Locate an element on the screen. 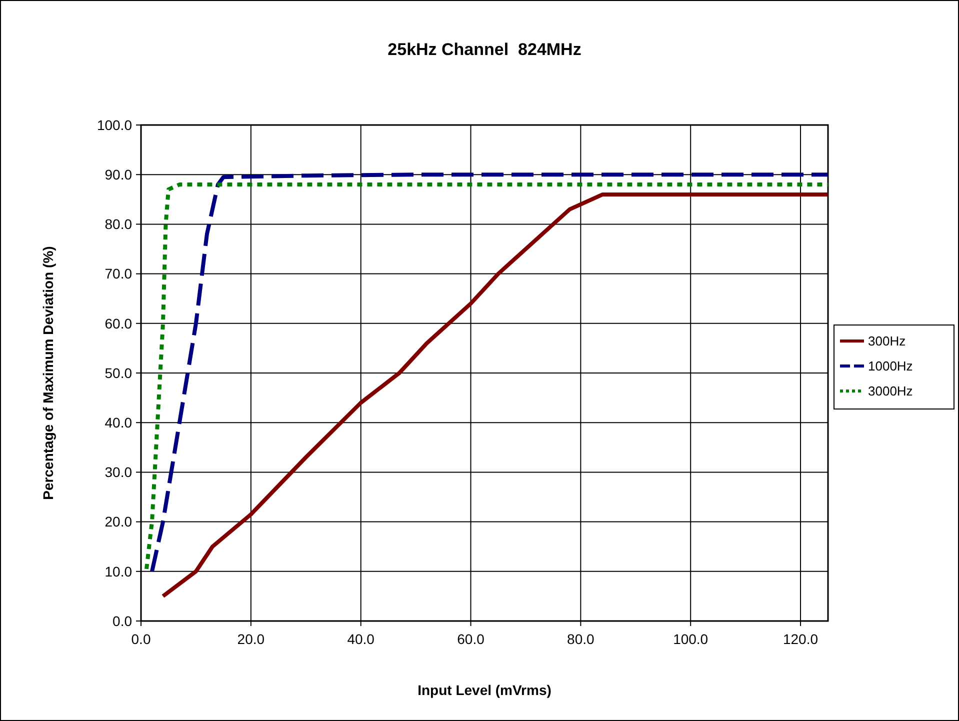  x-tick-label: 80.0 is located at coordinates (581, 639).